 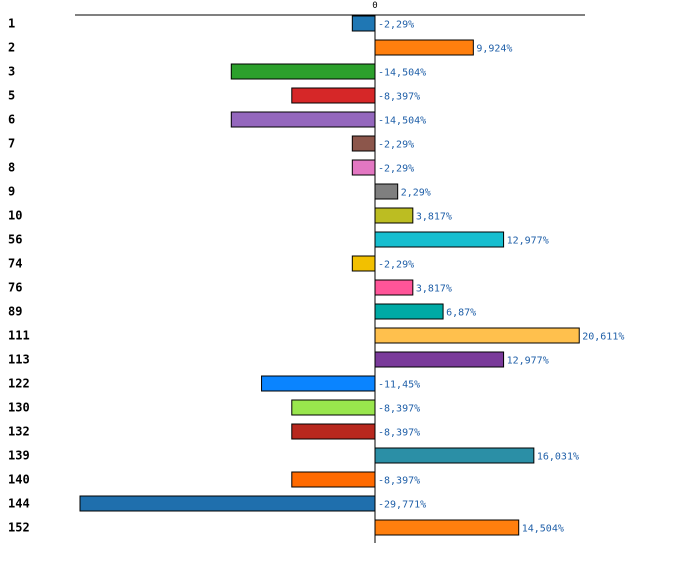 What do you see at coordinates (461, 313) in the screenshot?
I see `value-label-89: 6,87%` at bounding box center [461, 313].